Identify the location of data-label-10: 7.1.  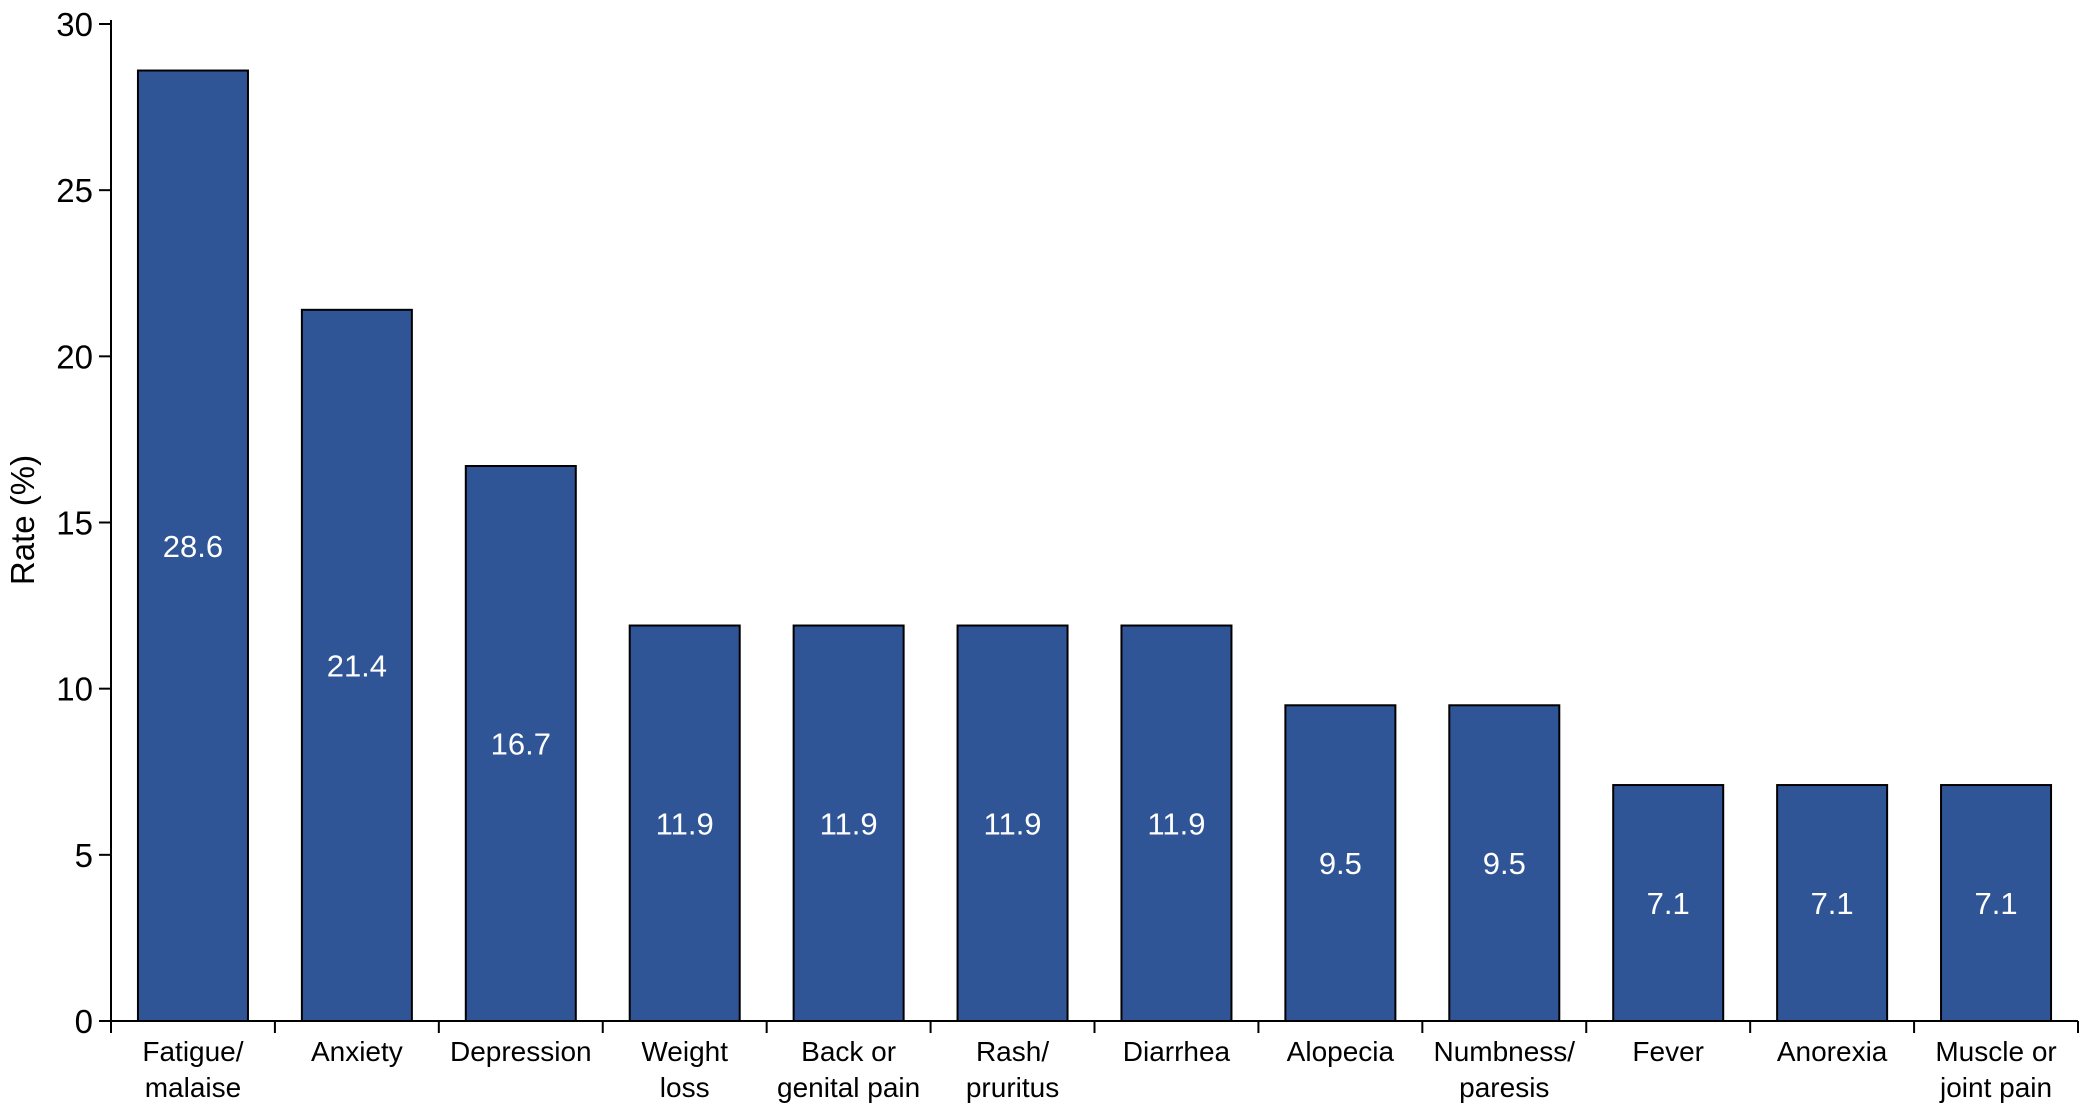
(1832, 903).